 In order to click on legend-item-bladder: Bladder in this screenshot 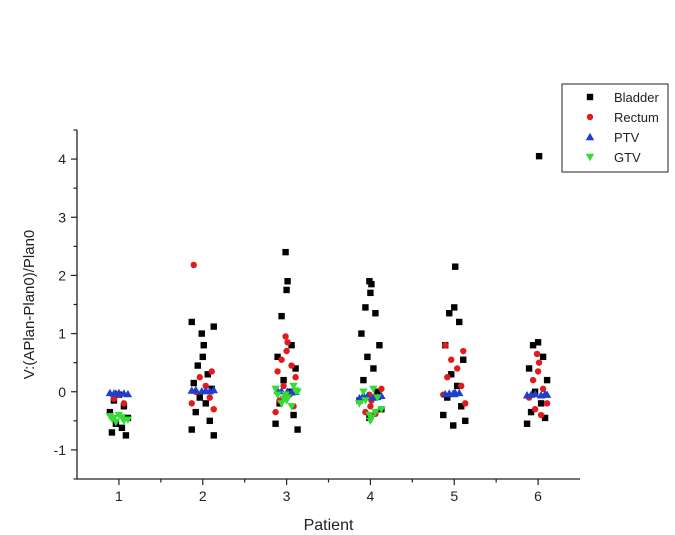, I will do `click(622, 97)`.